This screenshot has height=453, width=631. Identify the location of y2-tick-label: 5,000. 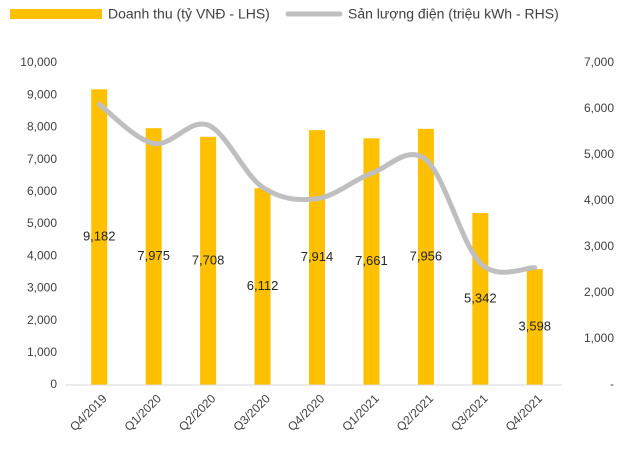
(599, 154).